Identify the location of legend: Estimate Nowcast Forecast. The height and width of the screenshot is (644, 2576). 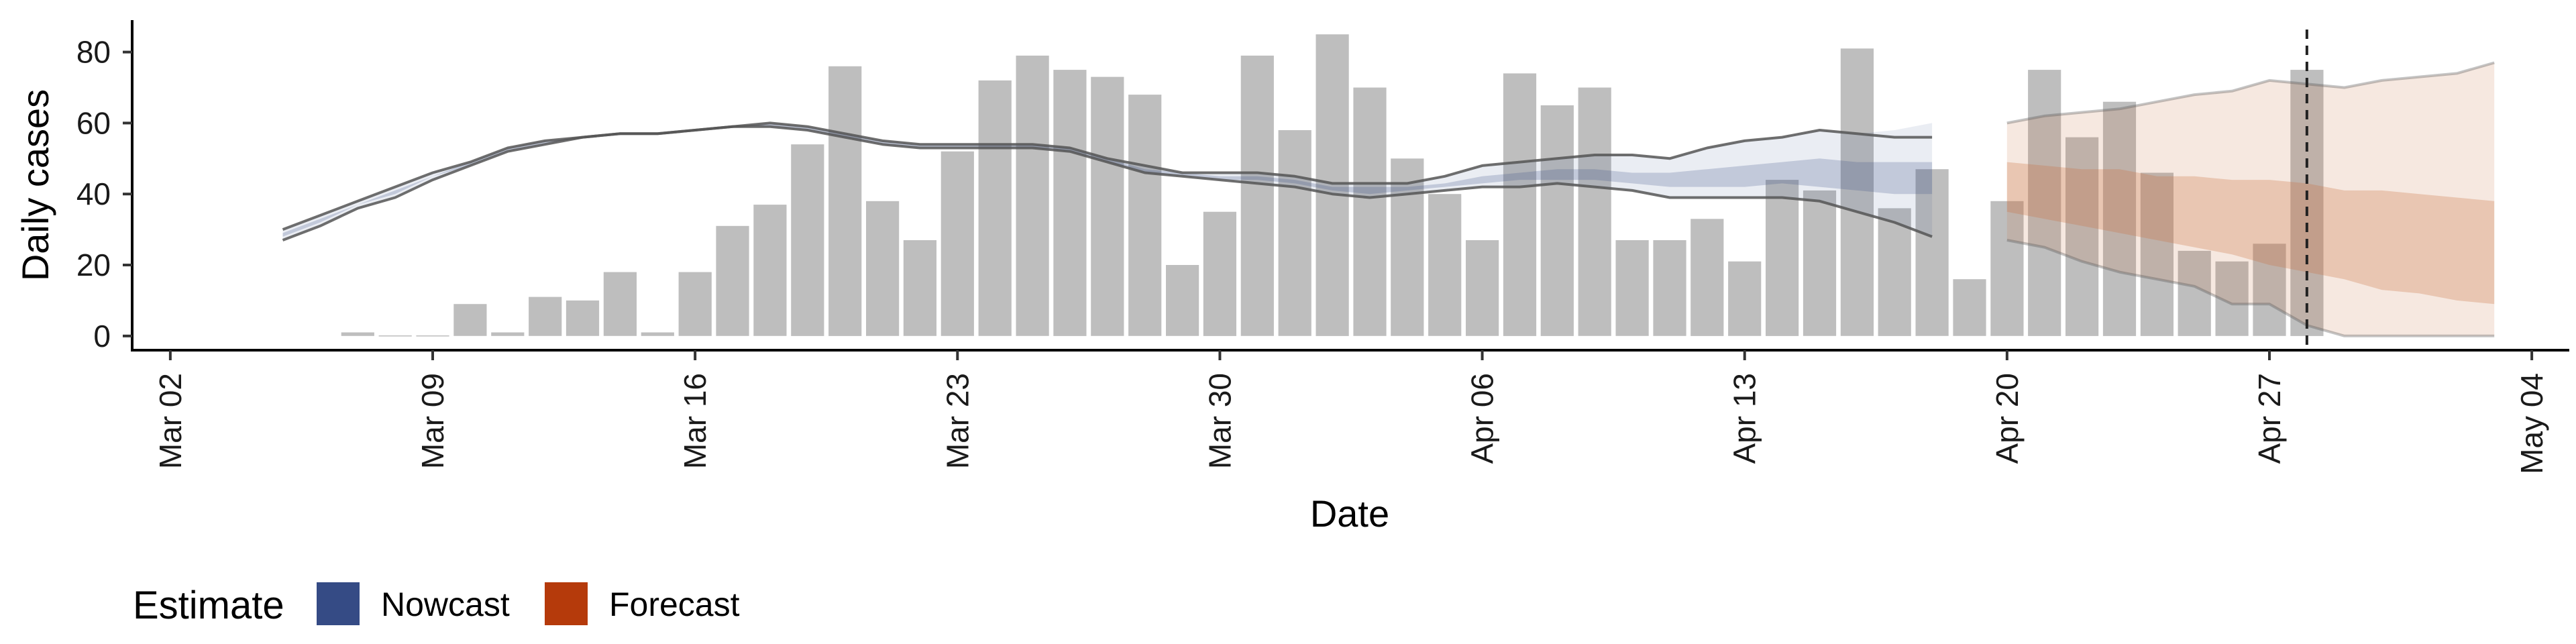
(436, 604).